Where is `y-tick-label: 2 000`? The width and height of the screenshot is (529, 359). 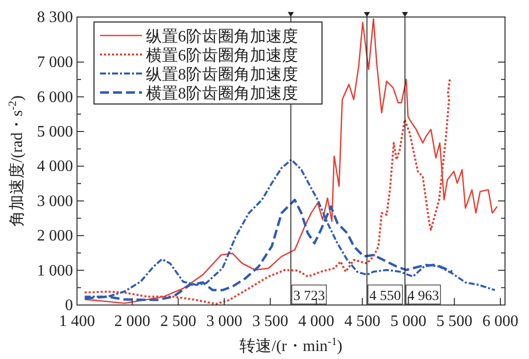 y-tick-label: 2 000 is located at coordinates (55, 236).